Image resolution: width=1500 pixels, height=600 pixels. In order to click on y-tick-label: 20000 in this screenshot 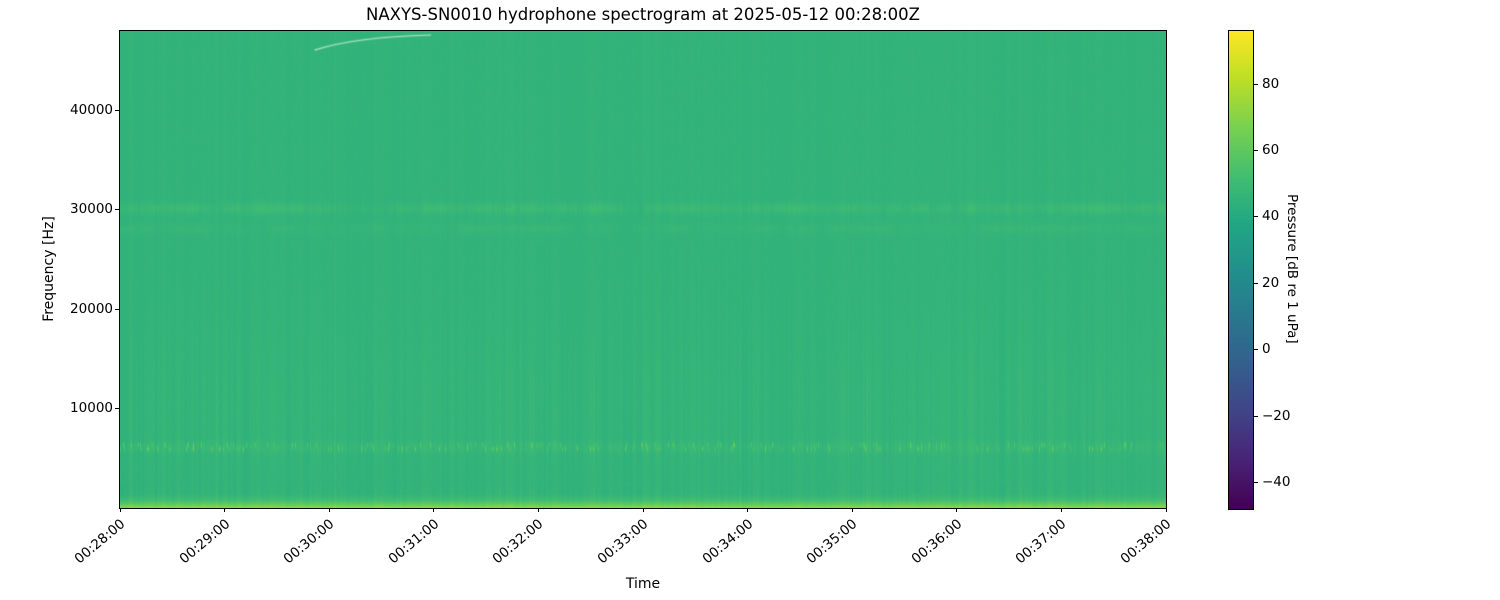, I will do `click(91, 308)`.